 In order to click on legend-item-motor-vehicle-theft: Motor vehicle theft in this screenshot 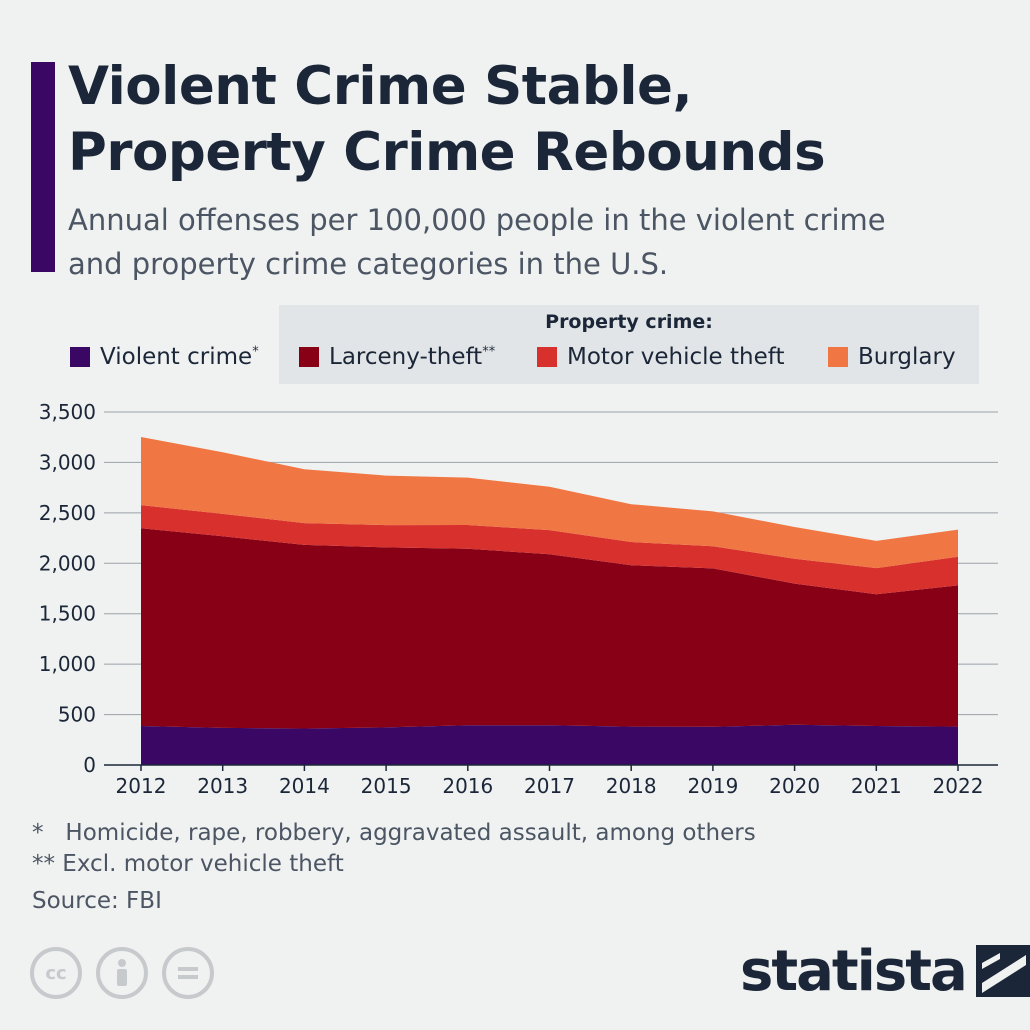, I will do `click(660, 357)`.